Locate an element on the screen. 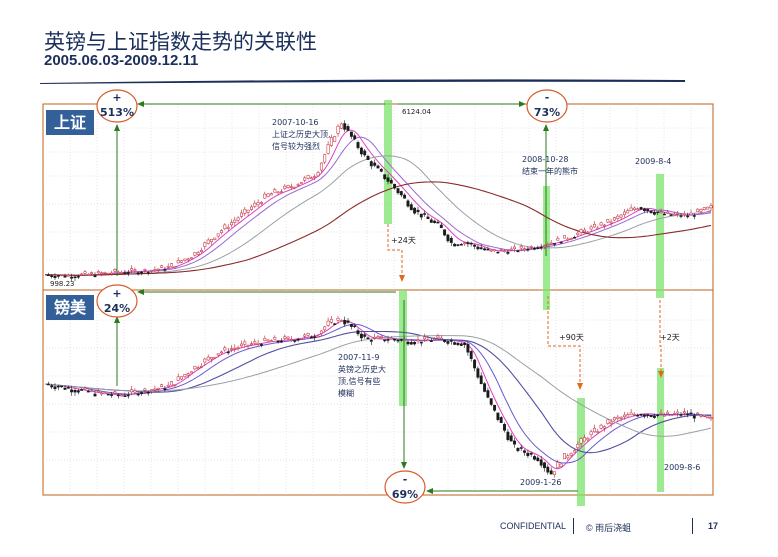 The height and width of the screenshot is (557, 778). change-value: 24% is located at coordinates (117, 308).